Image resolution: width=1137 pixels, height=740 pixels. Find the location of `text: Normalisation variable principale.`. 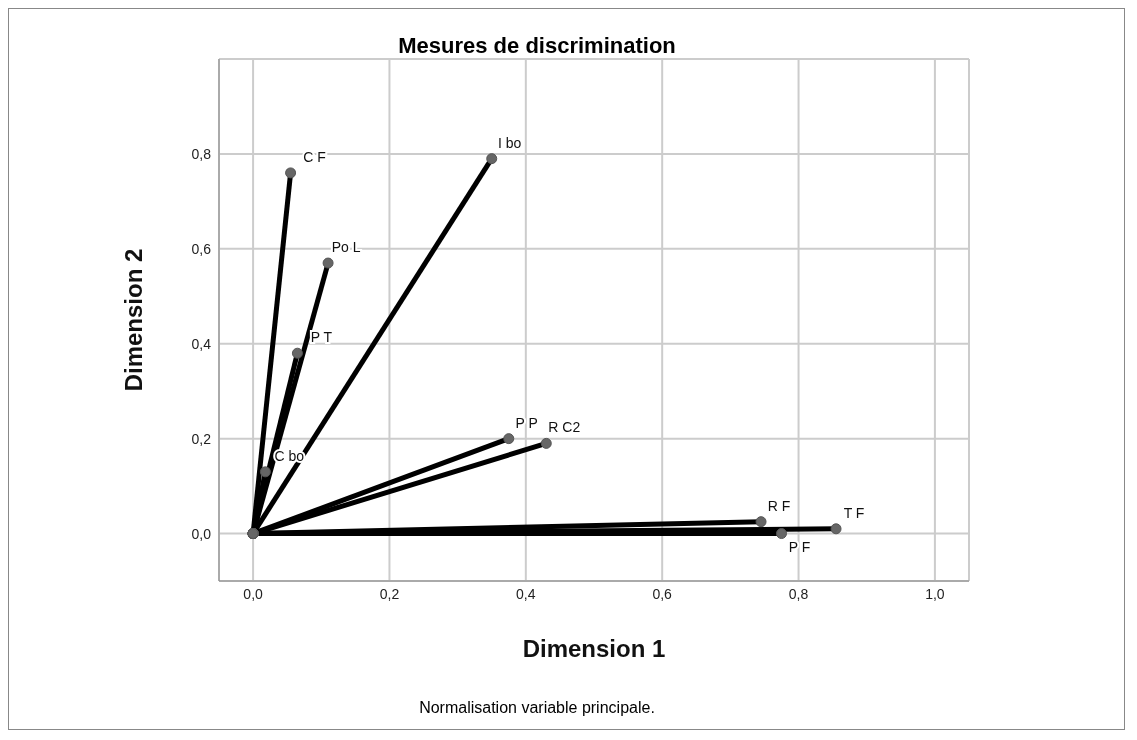

text: Normalisation variable principale. is located at coordinates (537, 708).